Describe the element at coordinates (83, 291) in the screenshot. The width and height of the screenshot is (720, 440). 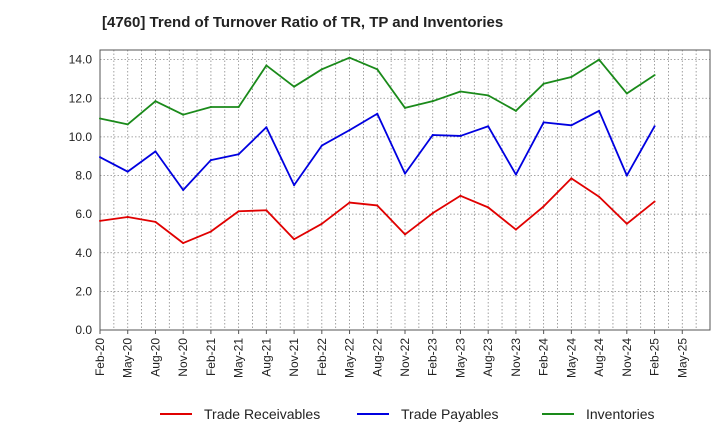
I see `y-tick-label: 2.0` at that location.